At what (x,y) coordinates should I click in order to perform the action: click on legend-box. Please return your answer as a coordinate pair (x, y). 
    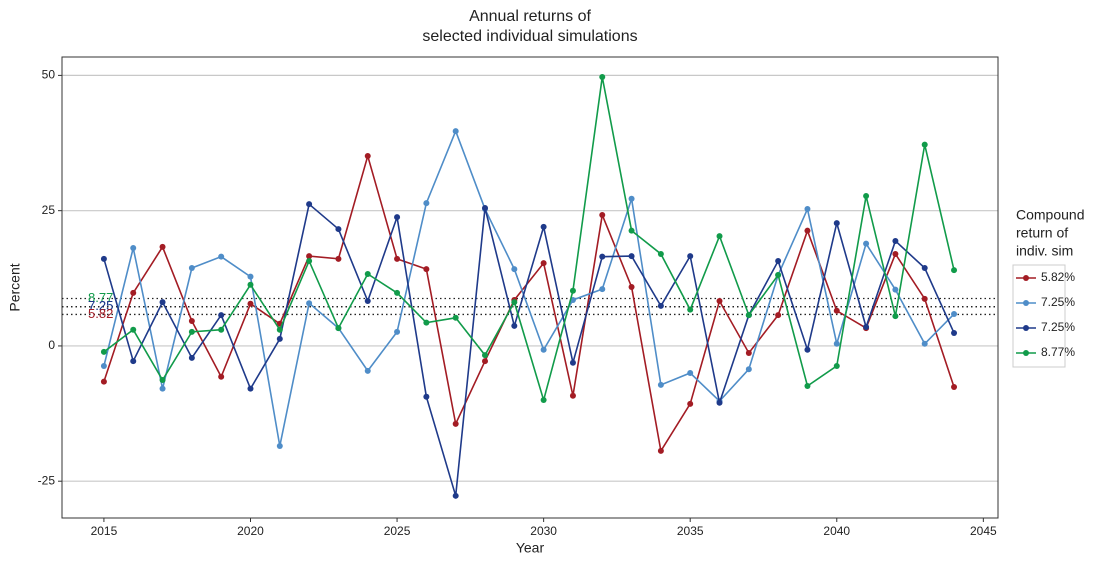
    Looking at the image, I should click on (1039, 316).